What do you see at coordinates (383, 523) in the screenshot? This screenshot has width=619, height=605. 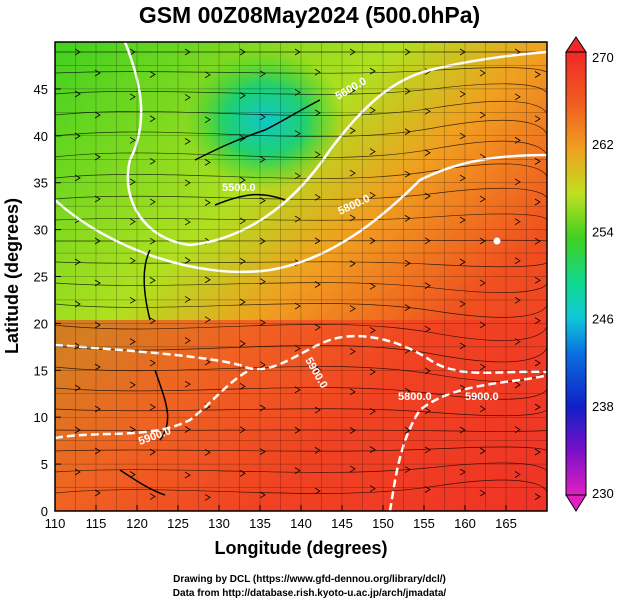 I see `x-tick-label: 150` at bounding box center [383, 523].